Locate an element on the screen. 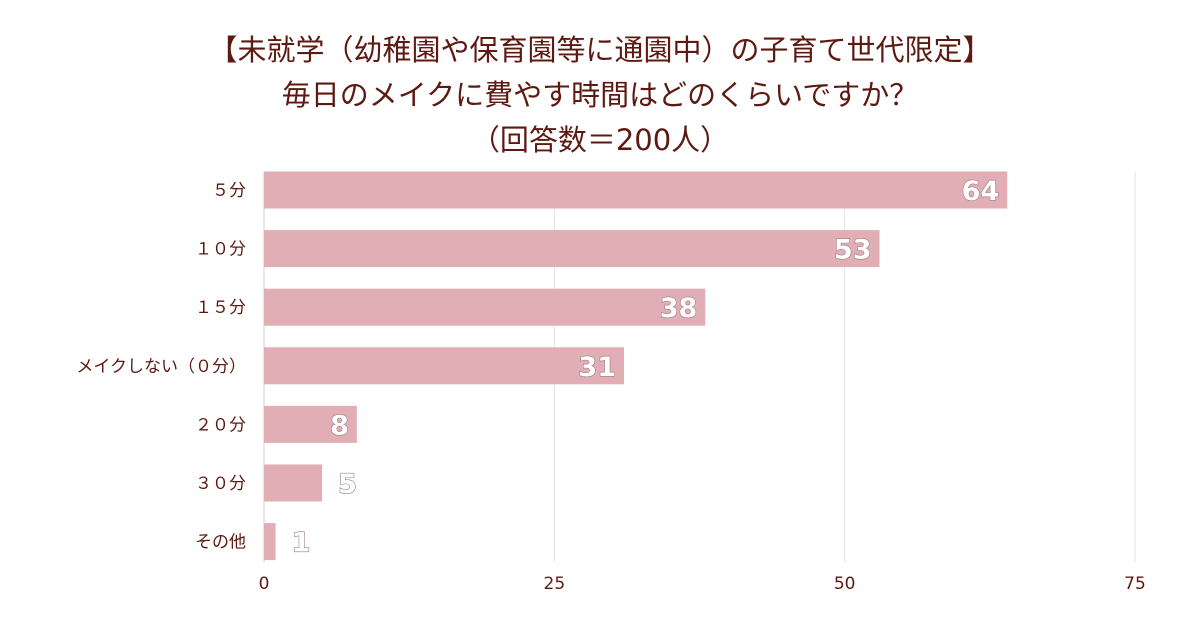  value-label-2: 53 is located at coordinates (853, 250).